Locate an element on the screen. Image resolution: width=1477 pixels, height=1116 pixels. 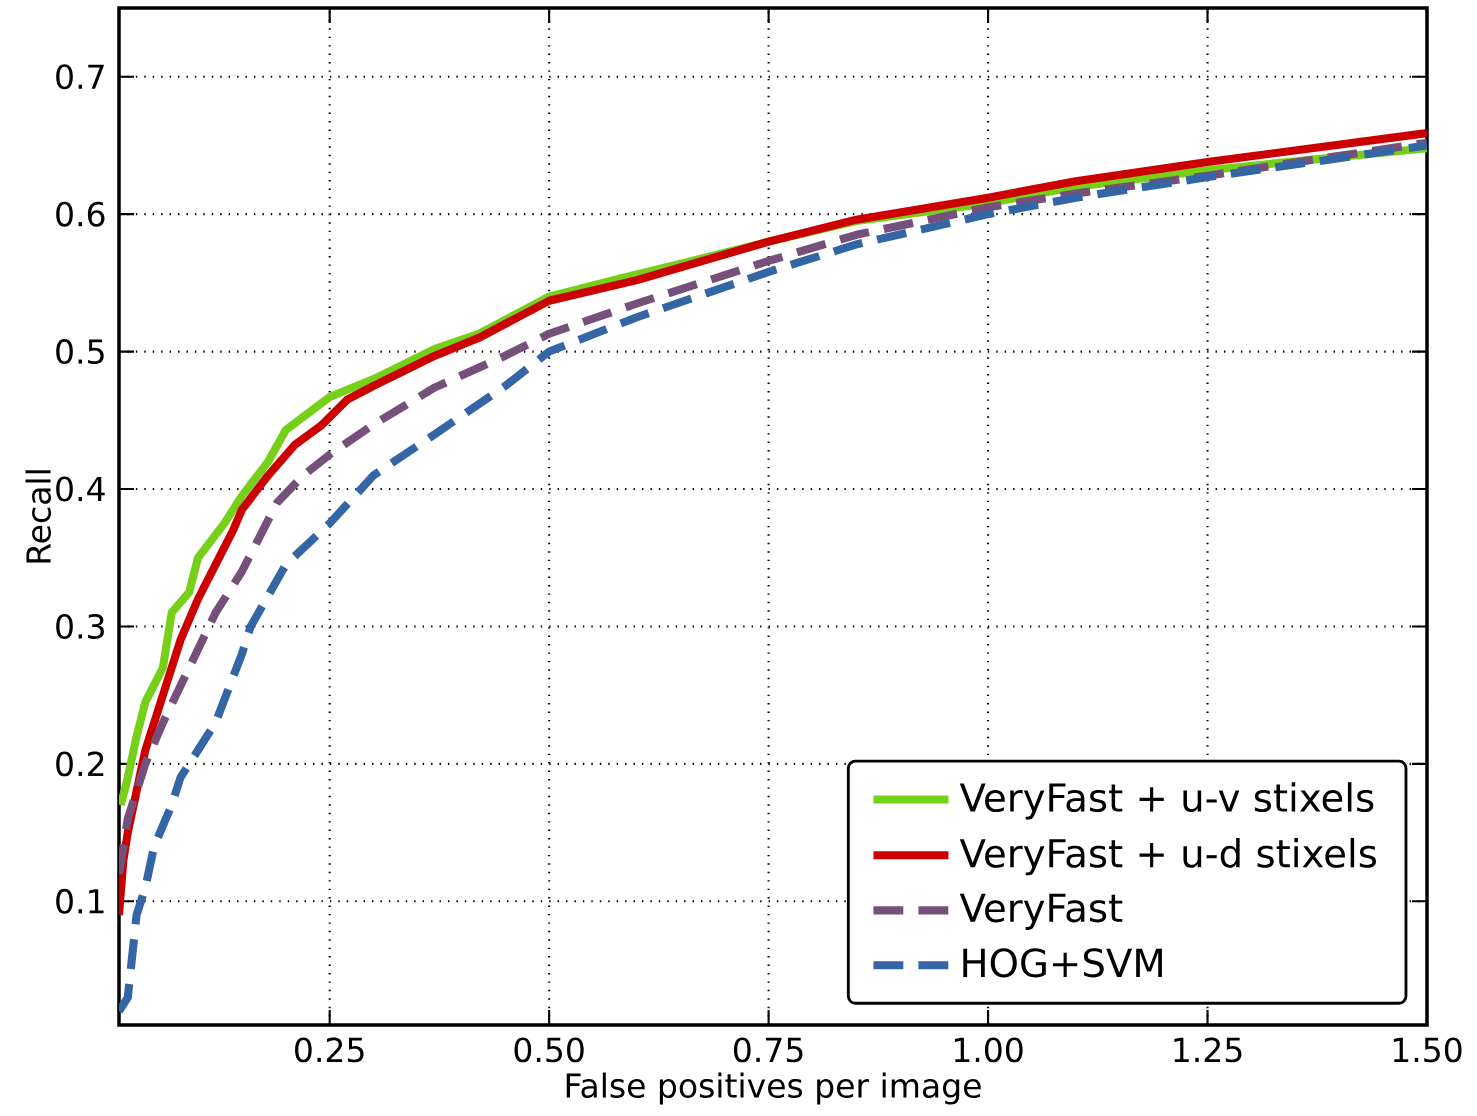
legend-label: VeryFast + u-d stixels is located at coordinates (1167, 856).